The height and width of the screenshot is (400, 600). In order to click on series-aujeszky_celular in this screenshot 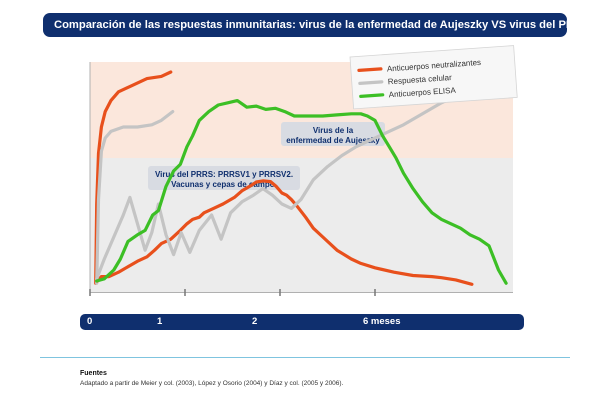, I will do `click(135, 197)`.